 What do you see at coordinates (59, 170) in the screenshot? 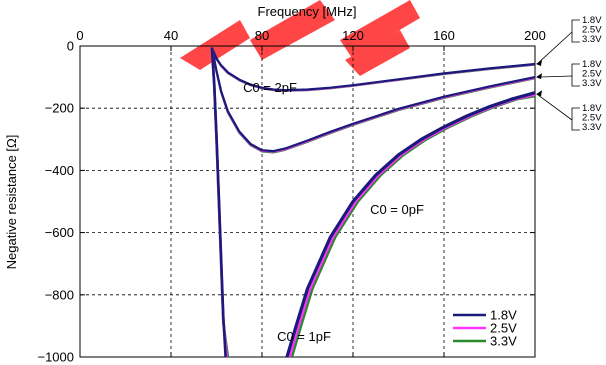
I see `y-tick-label: −400` at bounding box center [59, 170].